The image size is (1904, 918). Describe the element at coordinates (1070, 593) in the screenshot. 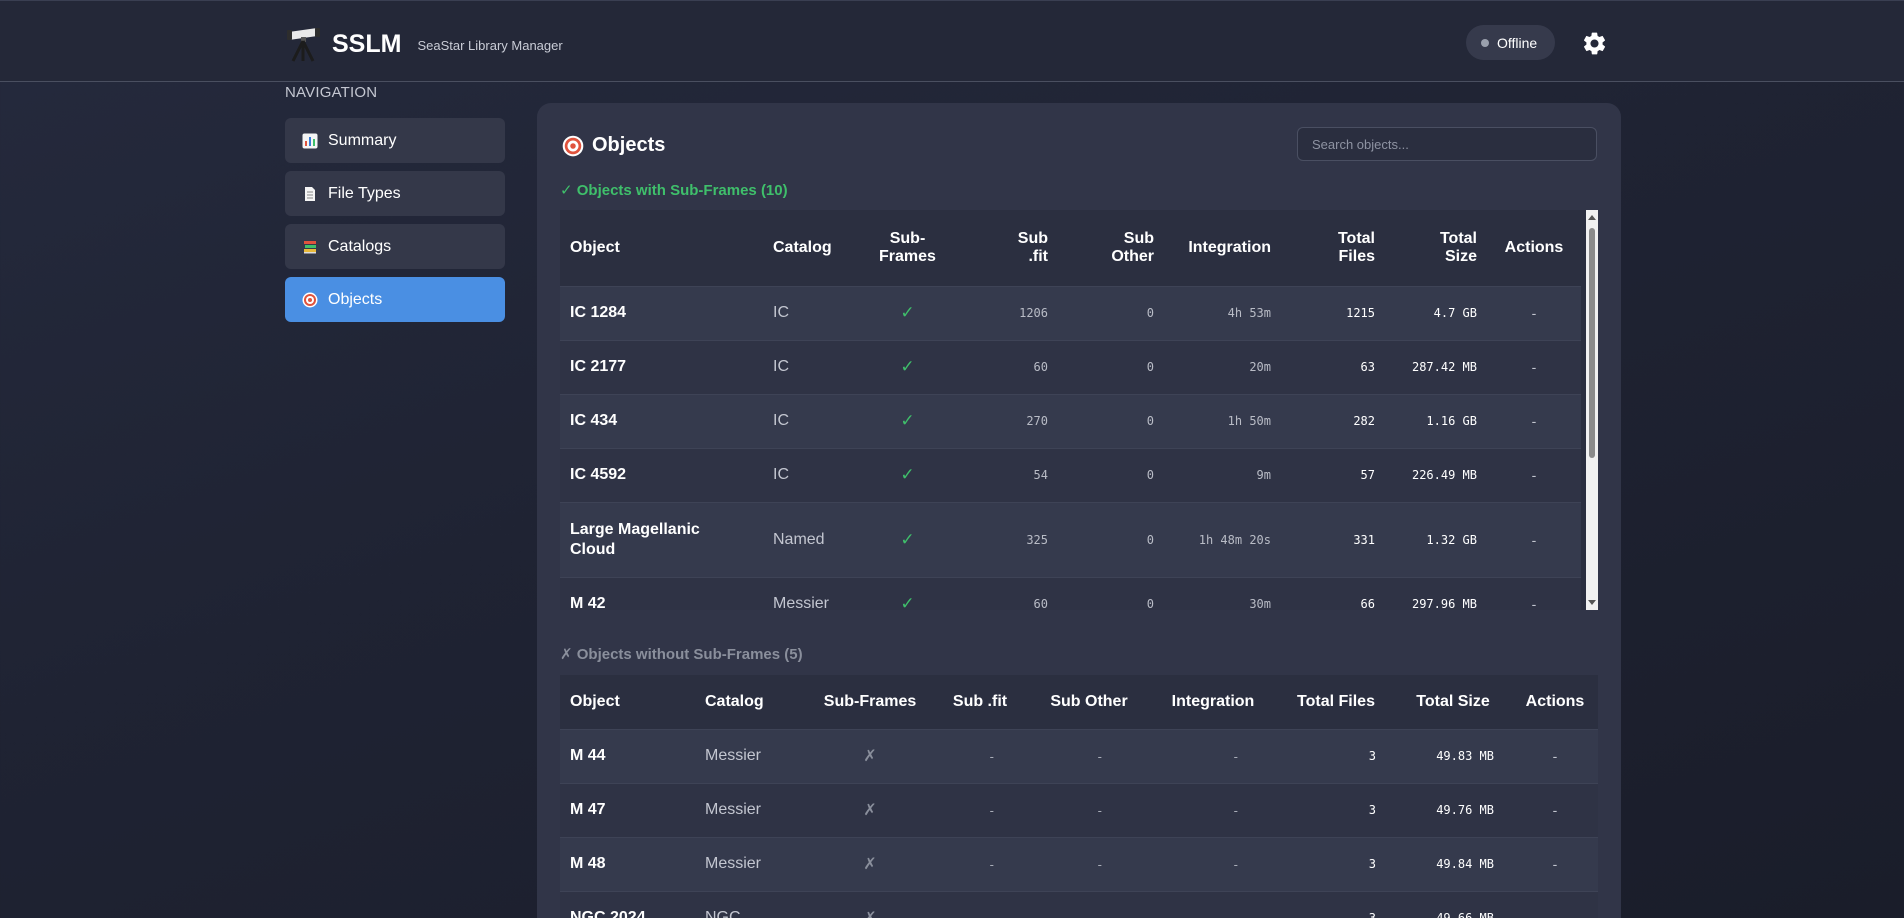

I see `table-row: M 42 Messier ✓ 60 0 30m 66 297.96 MB -` at that location.